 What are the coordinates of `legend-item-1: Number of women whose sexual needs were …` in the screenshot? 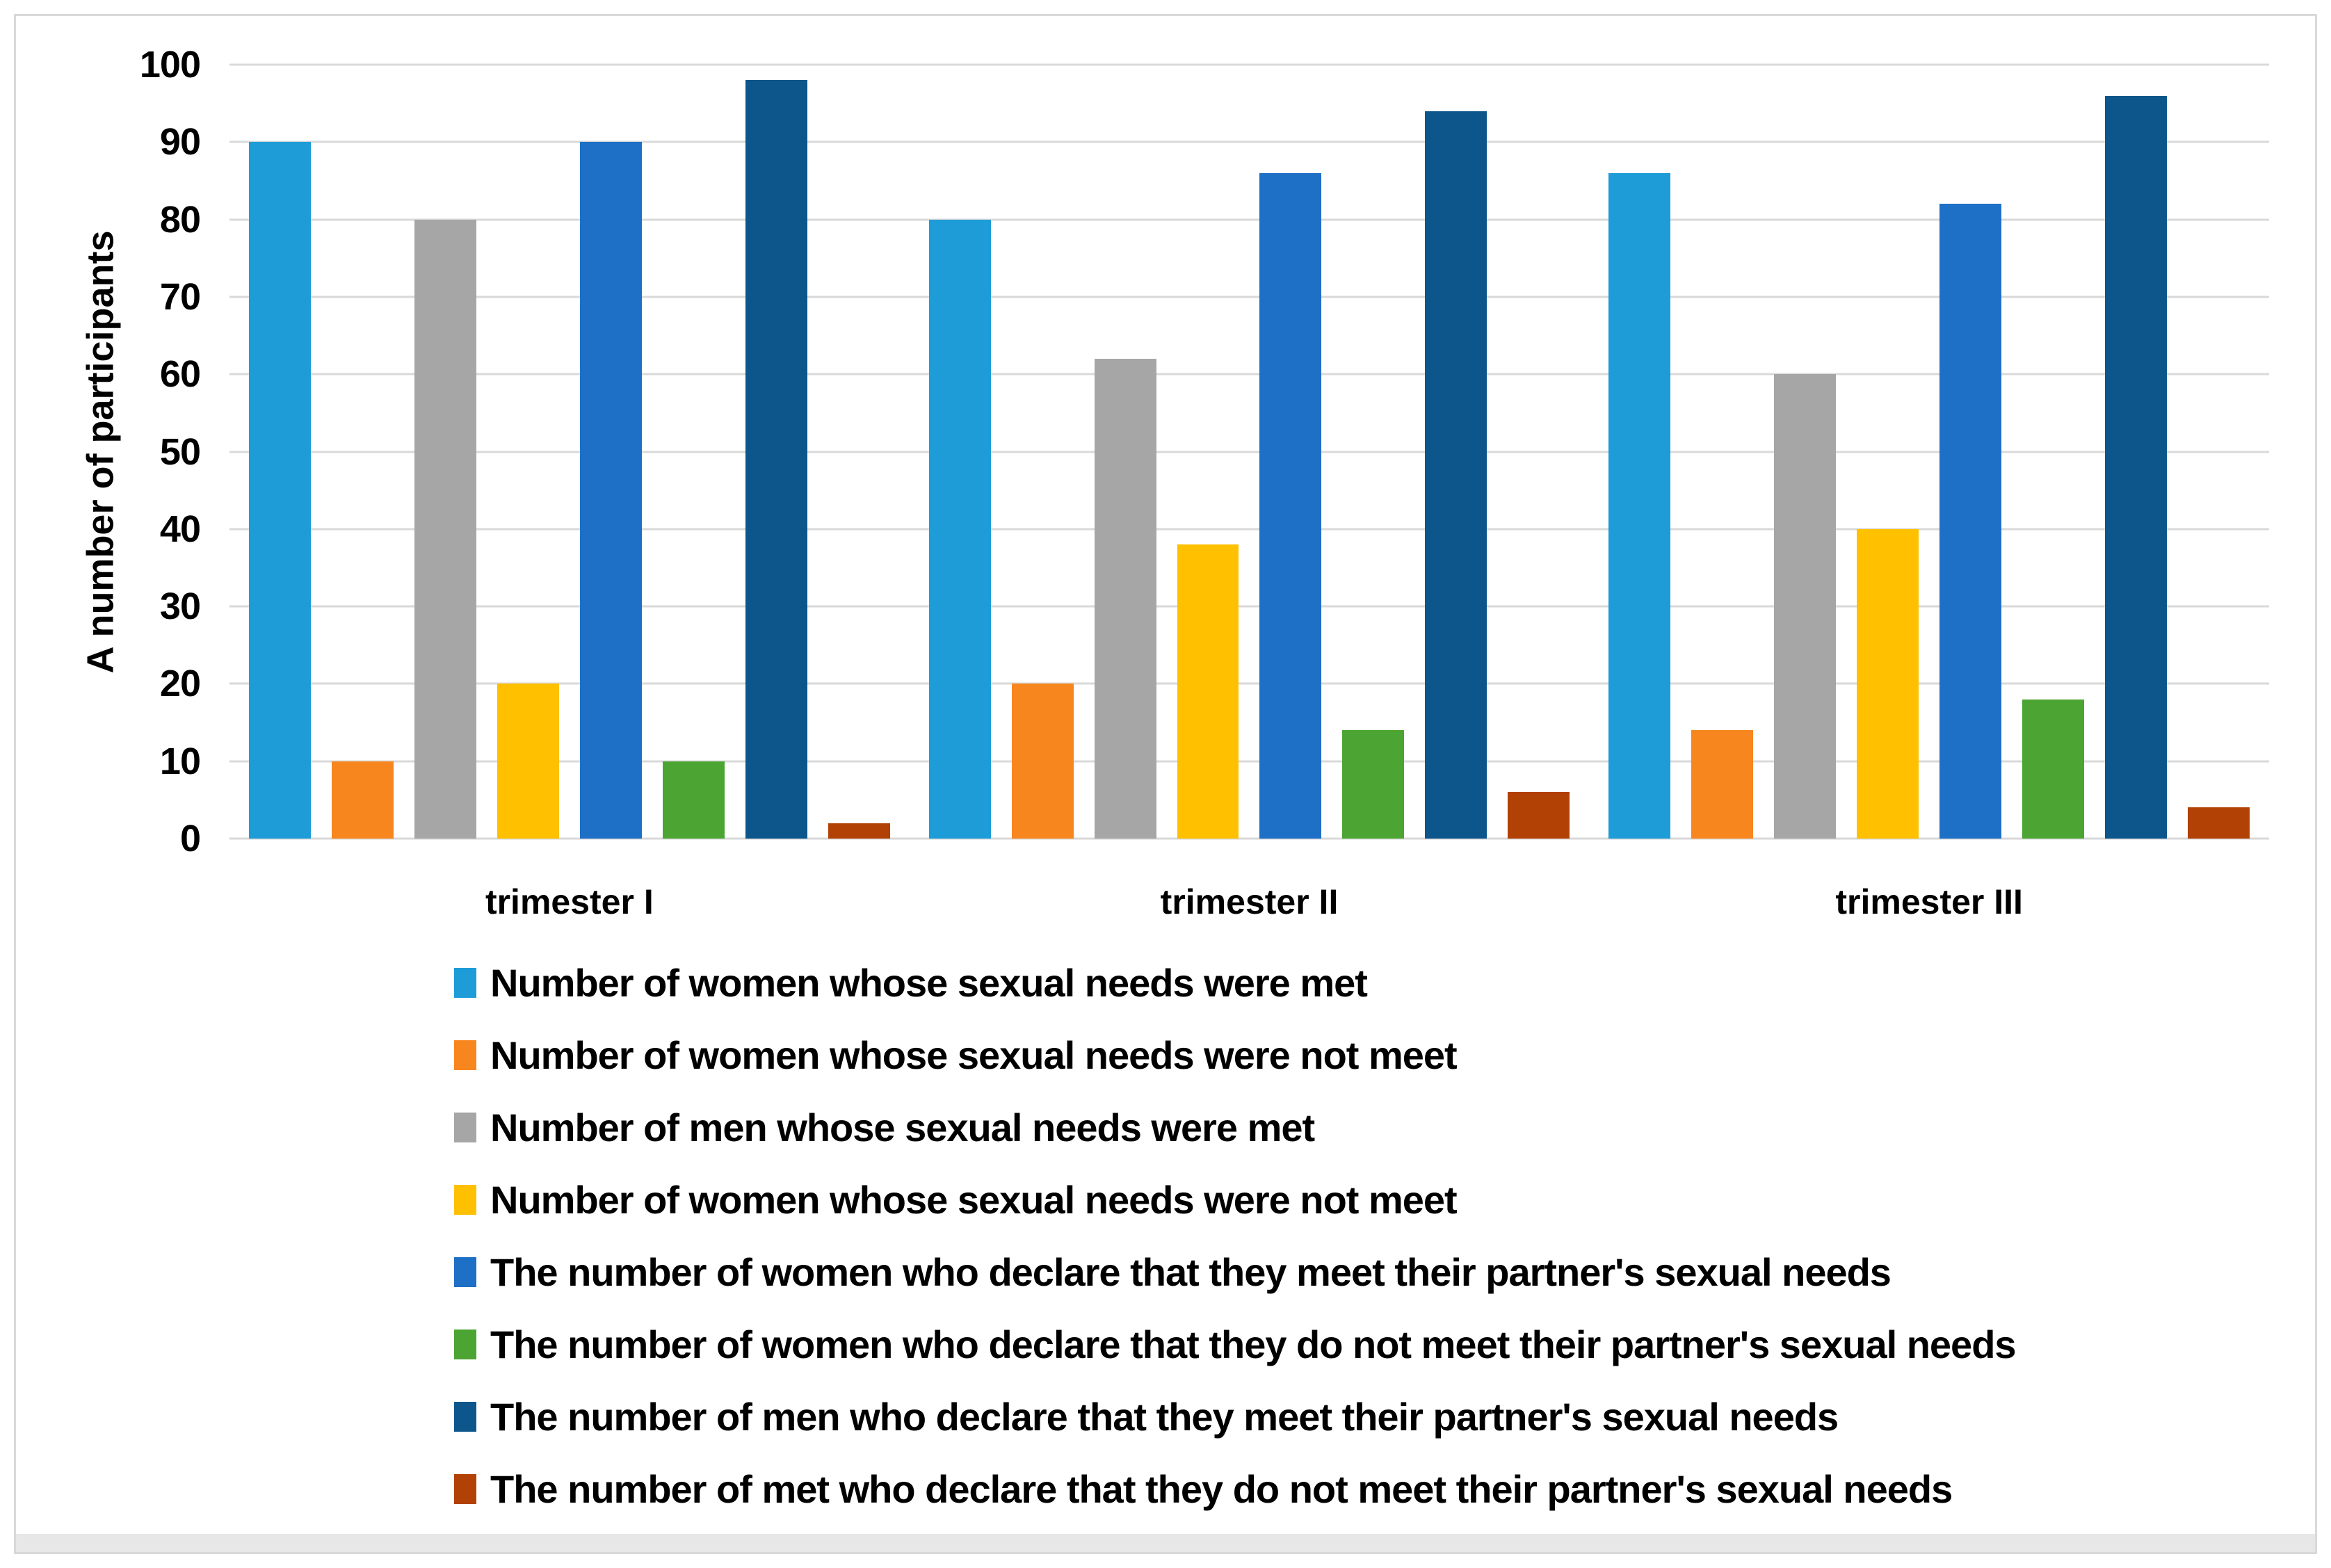 It's located at (1370, 982).